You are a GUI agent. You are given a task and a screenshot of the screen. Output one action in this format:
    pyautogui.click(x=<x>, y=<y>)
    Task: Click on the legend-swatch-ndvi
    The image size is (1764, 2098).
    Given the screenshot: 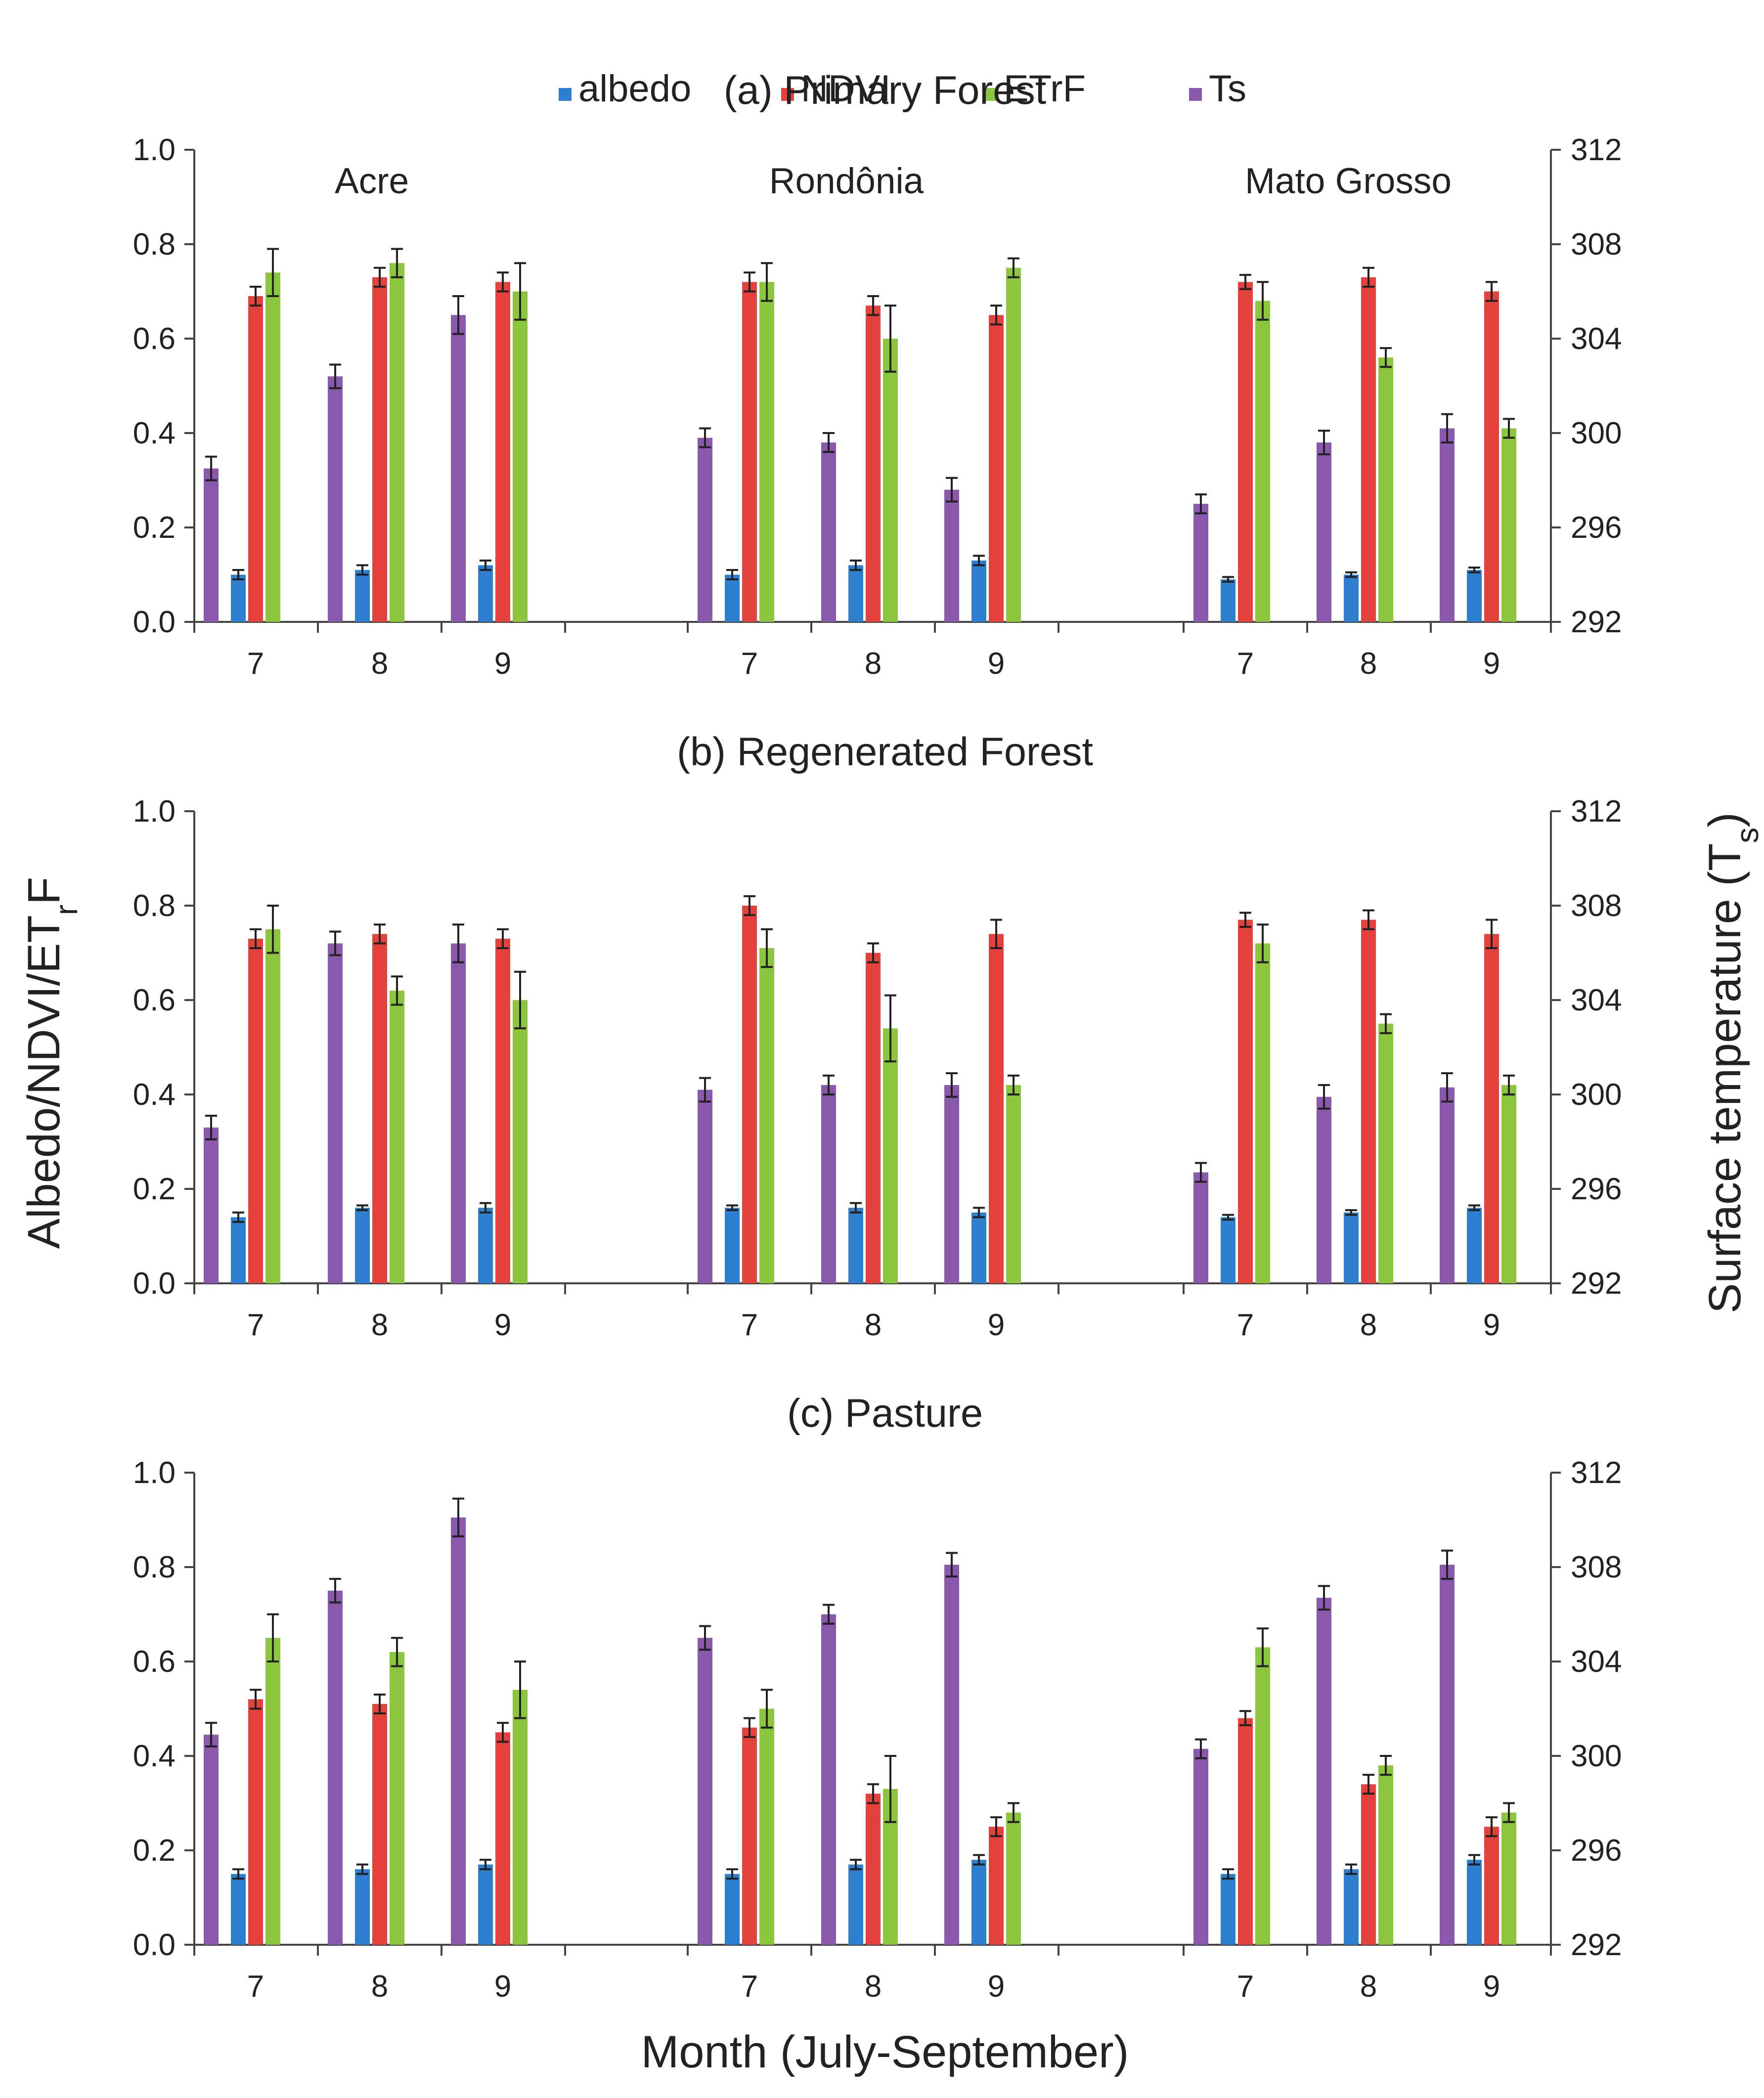 What is the action you would take?
    pyautogui.click(x=787, y=94)
    